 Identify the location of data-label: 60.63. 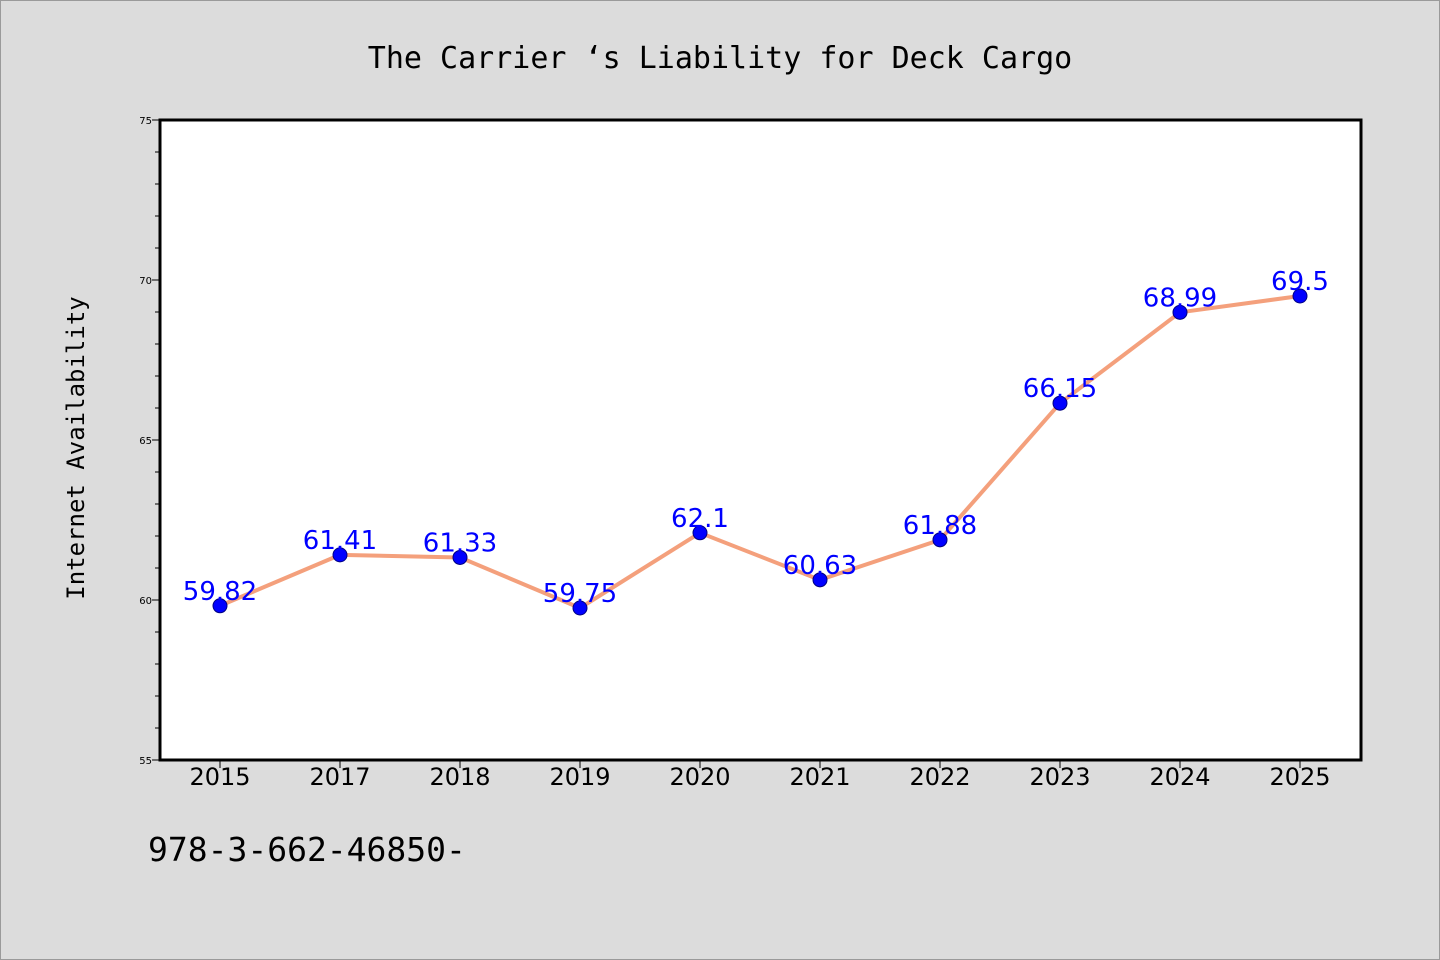
(820, 566).